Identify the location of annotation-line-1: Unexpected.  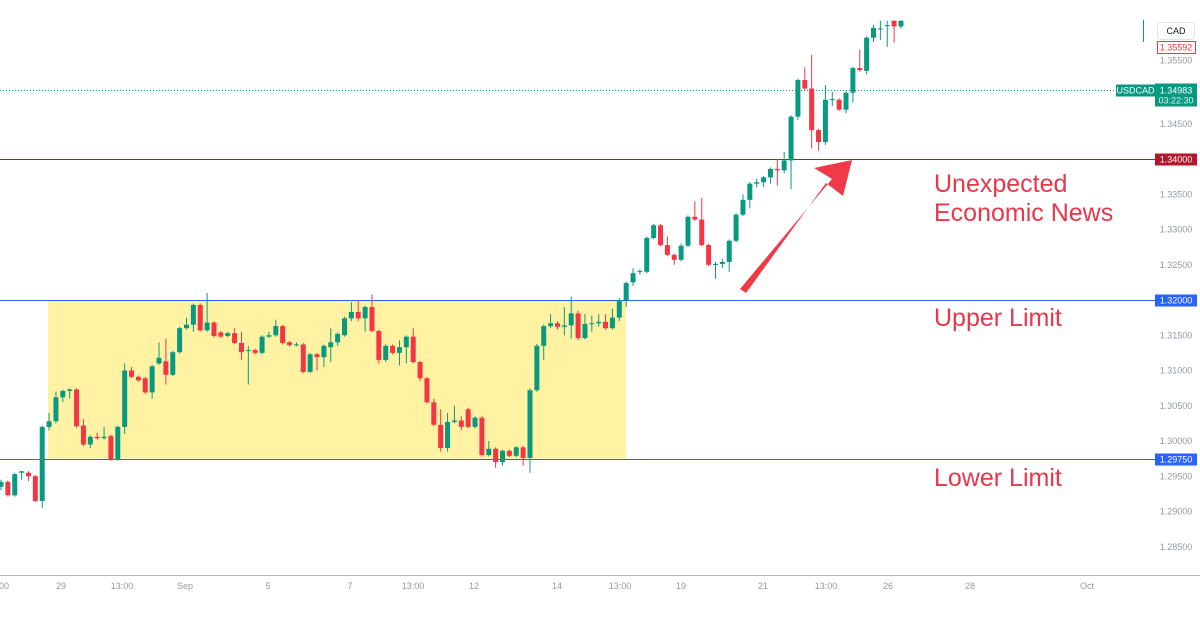
(1001, 184).